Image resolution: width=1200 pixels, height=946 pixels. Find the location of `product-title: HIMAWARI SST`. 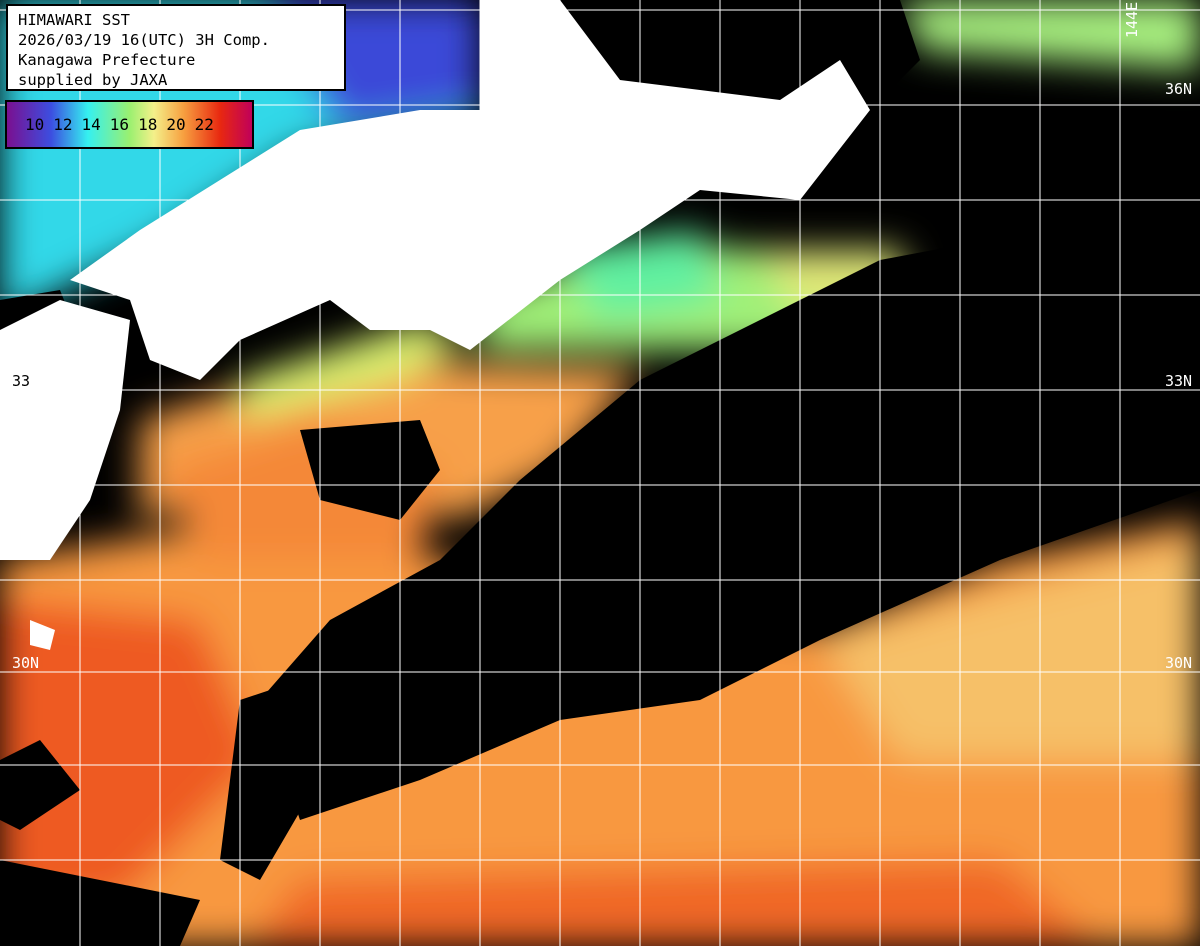

product-title: HIMAWARI SST is located at coordinates (74, 20).